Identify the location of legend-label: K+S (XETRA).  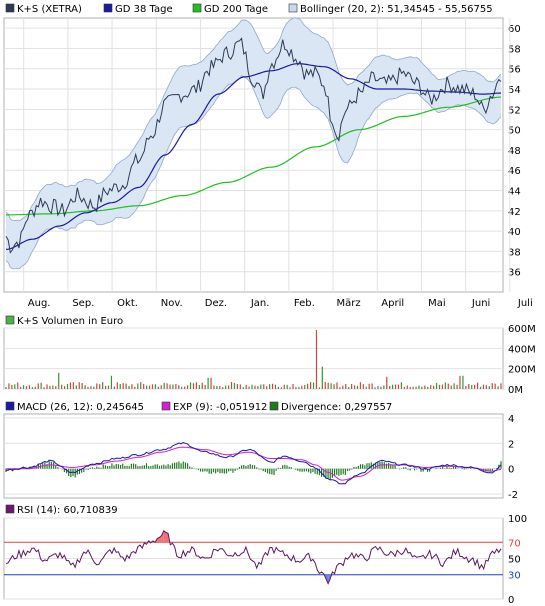
(49, 9).